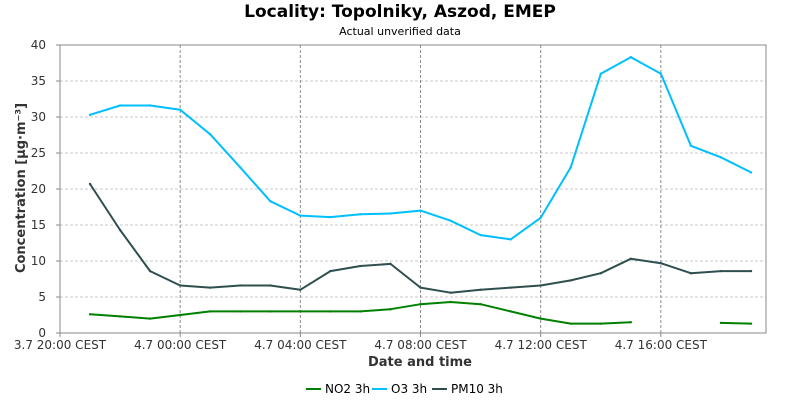 The height and width of the screenshot is (400, 800). Describe the element at coordinates (38, 261) in the screenshot. I see `y-tick-label: 10` at that location.